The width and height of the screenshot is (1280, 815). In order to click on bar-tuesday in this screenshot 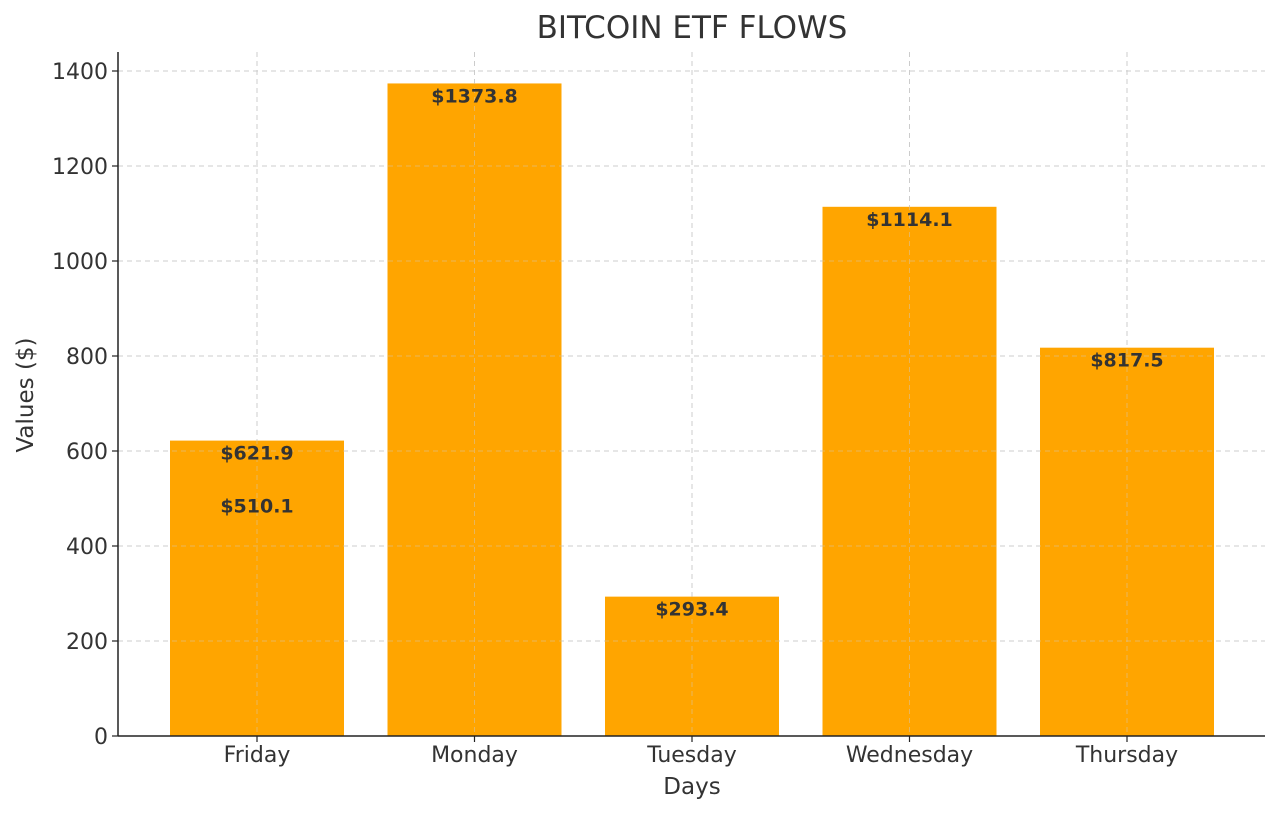, I will do `click(692, 666)`.